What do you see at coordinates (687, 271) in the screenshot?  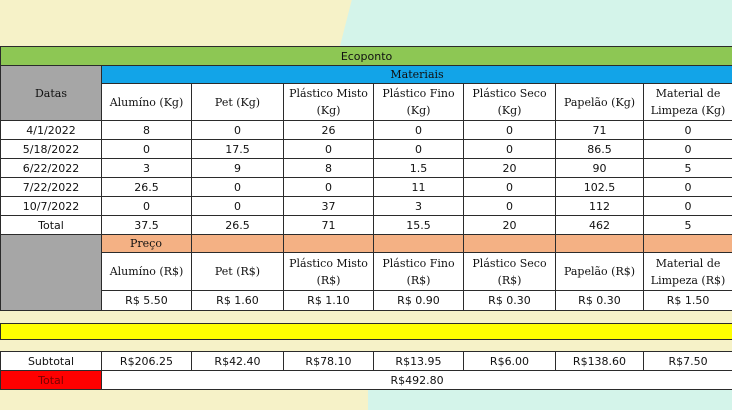 I see `price-column-header: Material de Limpeza (R$)` at bounding box center [687, 271].